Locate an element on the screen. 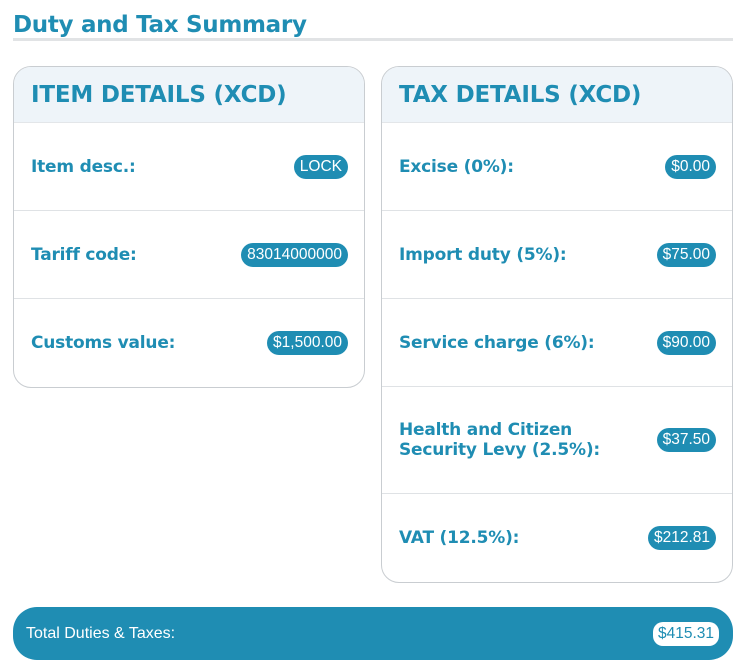  import-duty-label: Import duty (5%): is located at coordinates (483, 254).